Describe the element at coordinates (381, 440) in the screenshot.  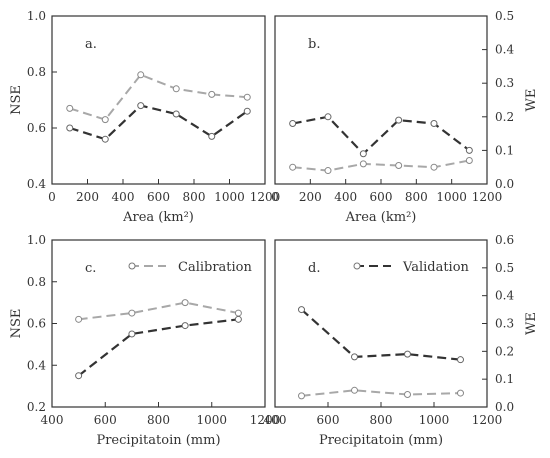
I see `x-axis-label: Precipitatoin (mm)` at that location.